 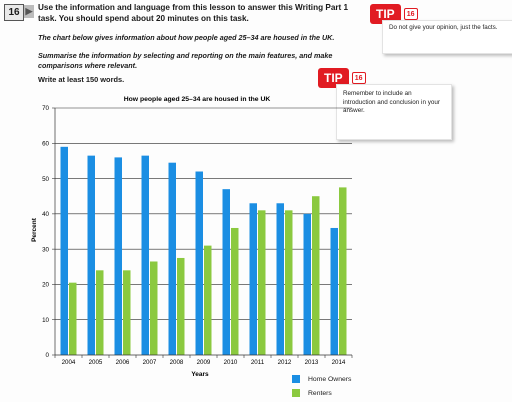 What do you see at coordinates (307, 284) in the screenshot?
I see `bar-home-owners-2013` at bounding box center [307, 284].